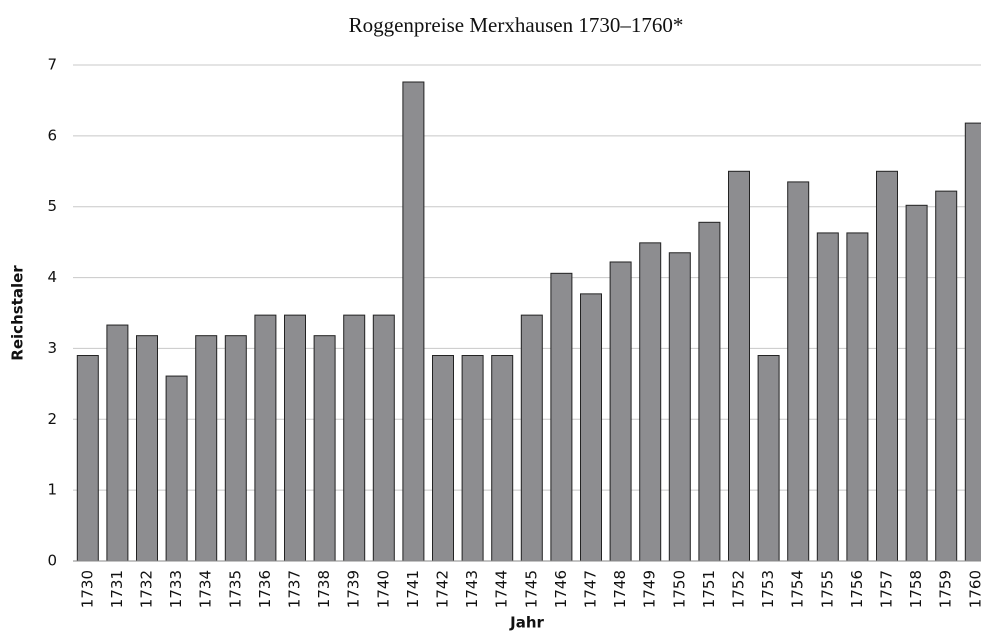 The image size is (981, 636). I want to click on y-tick-label: 5, so click(52, 206).